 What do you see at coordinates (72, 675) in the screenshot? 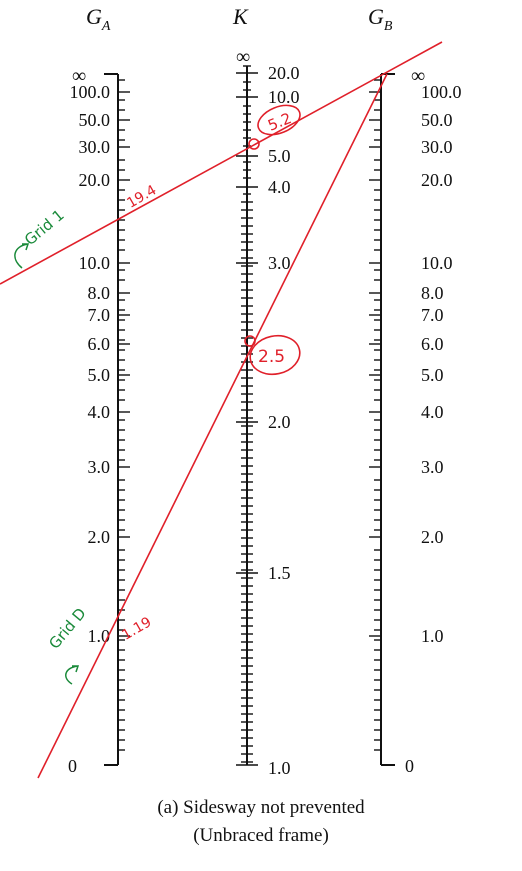
I see `grid-d-arrow` at bounding box center [72, 675].